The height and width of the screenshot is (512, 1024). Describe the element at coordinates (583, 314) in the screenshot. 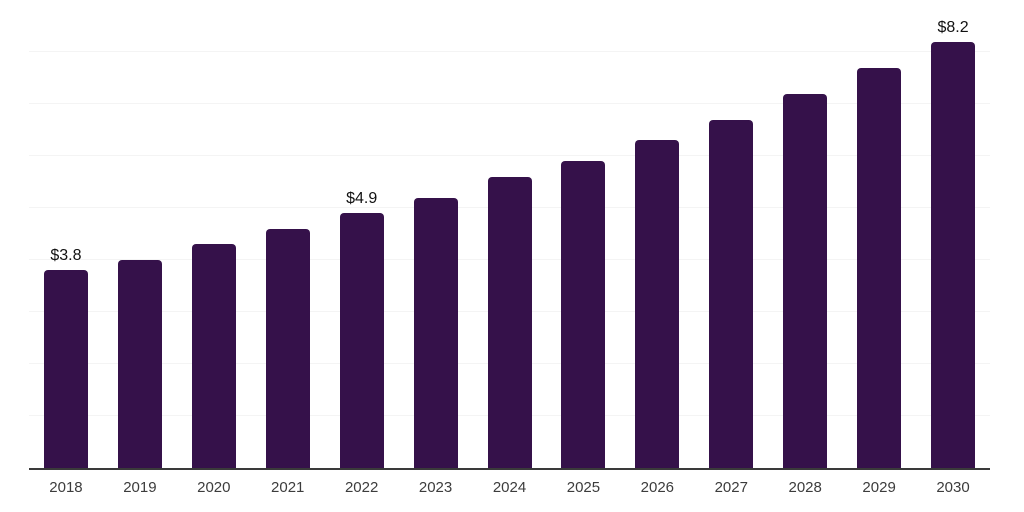

I see `bar-2025` at that location.